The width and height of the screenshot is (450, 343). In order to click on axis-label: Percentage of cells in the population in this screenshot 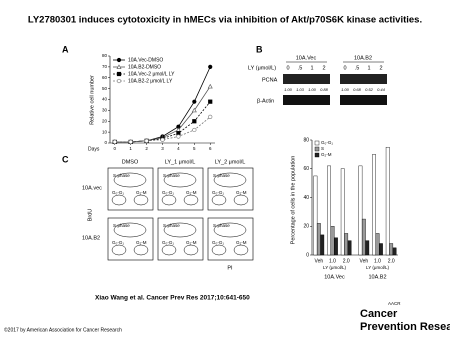, I will do `click(293, 200)`.